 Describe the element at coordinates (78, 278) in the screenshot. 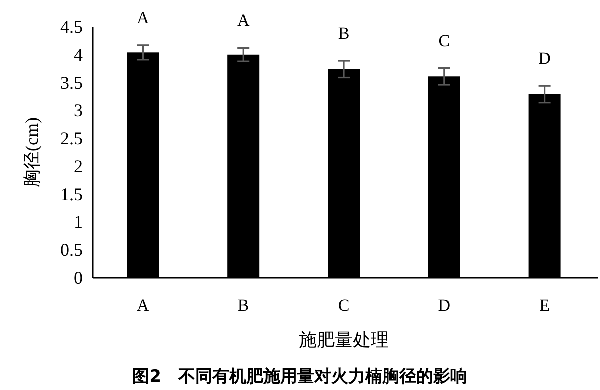

I see `y-tick-label: 0` at that location.